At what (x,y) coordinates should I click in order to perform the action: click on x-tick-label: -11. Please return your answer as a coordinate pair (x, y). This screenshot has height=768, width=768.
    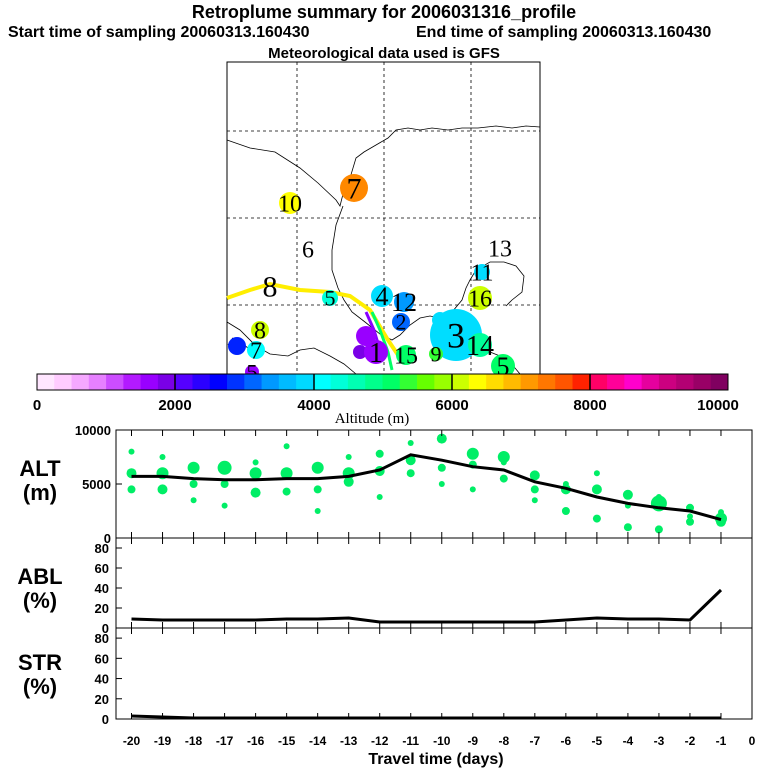
    Looking at the image, I should click on (410, 741).